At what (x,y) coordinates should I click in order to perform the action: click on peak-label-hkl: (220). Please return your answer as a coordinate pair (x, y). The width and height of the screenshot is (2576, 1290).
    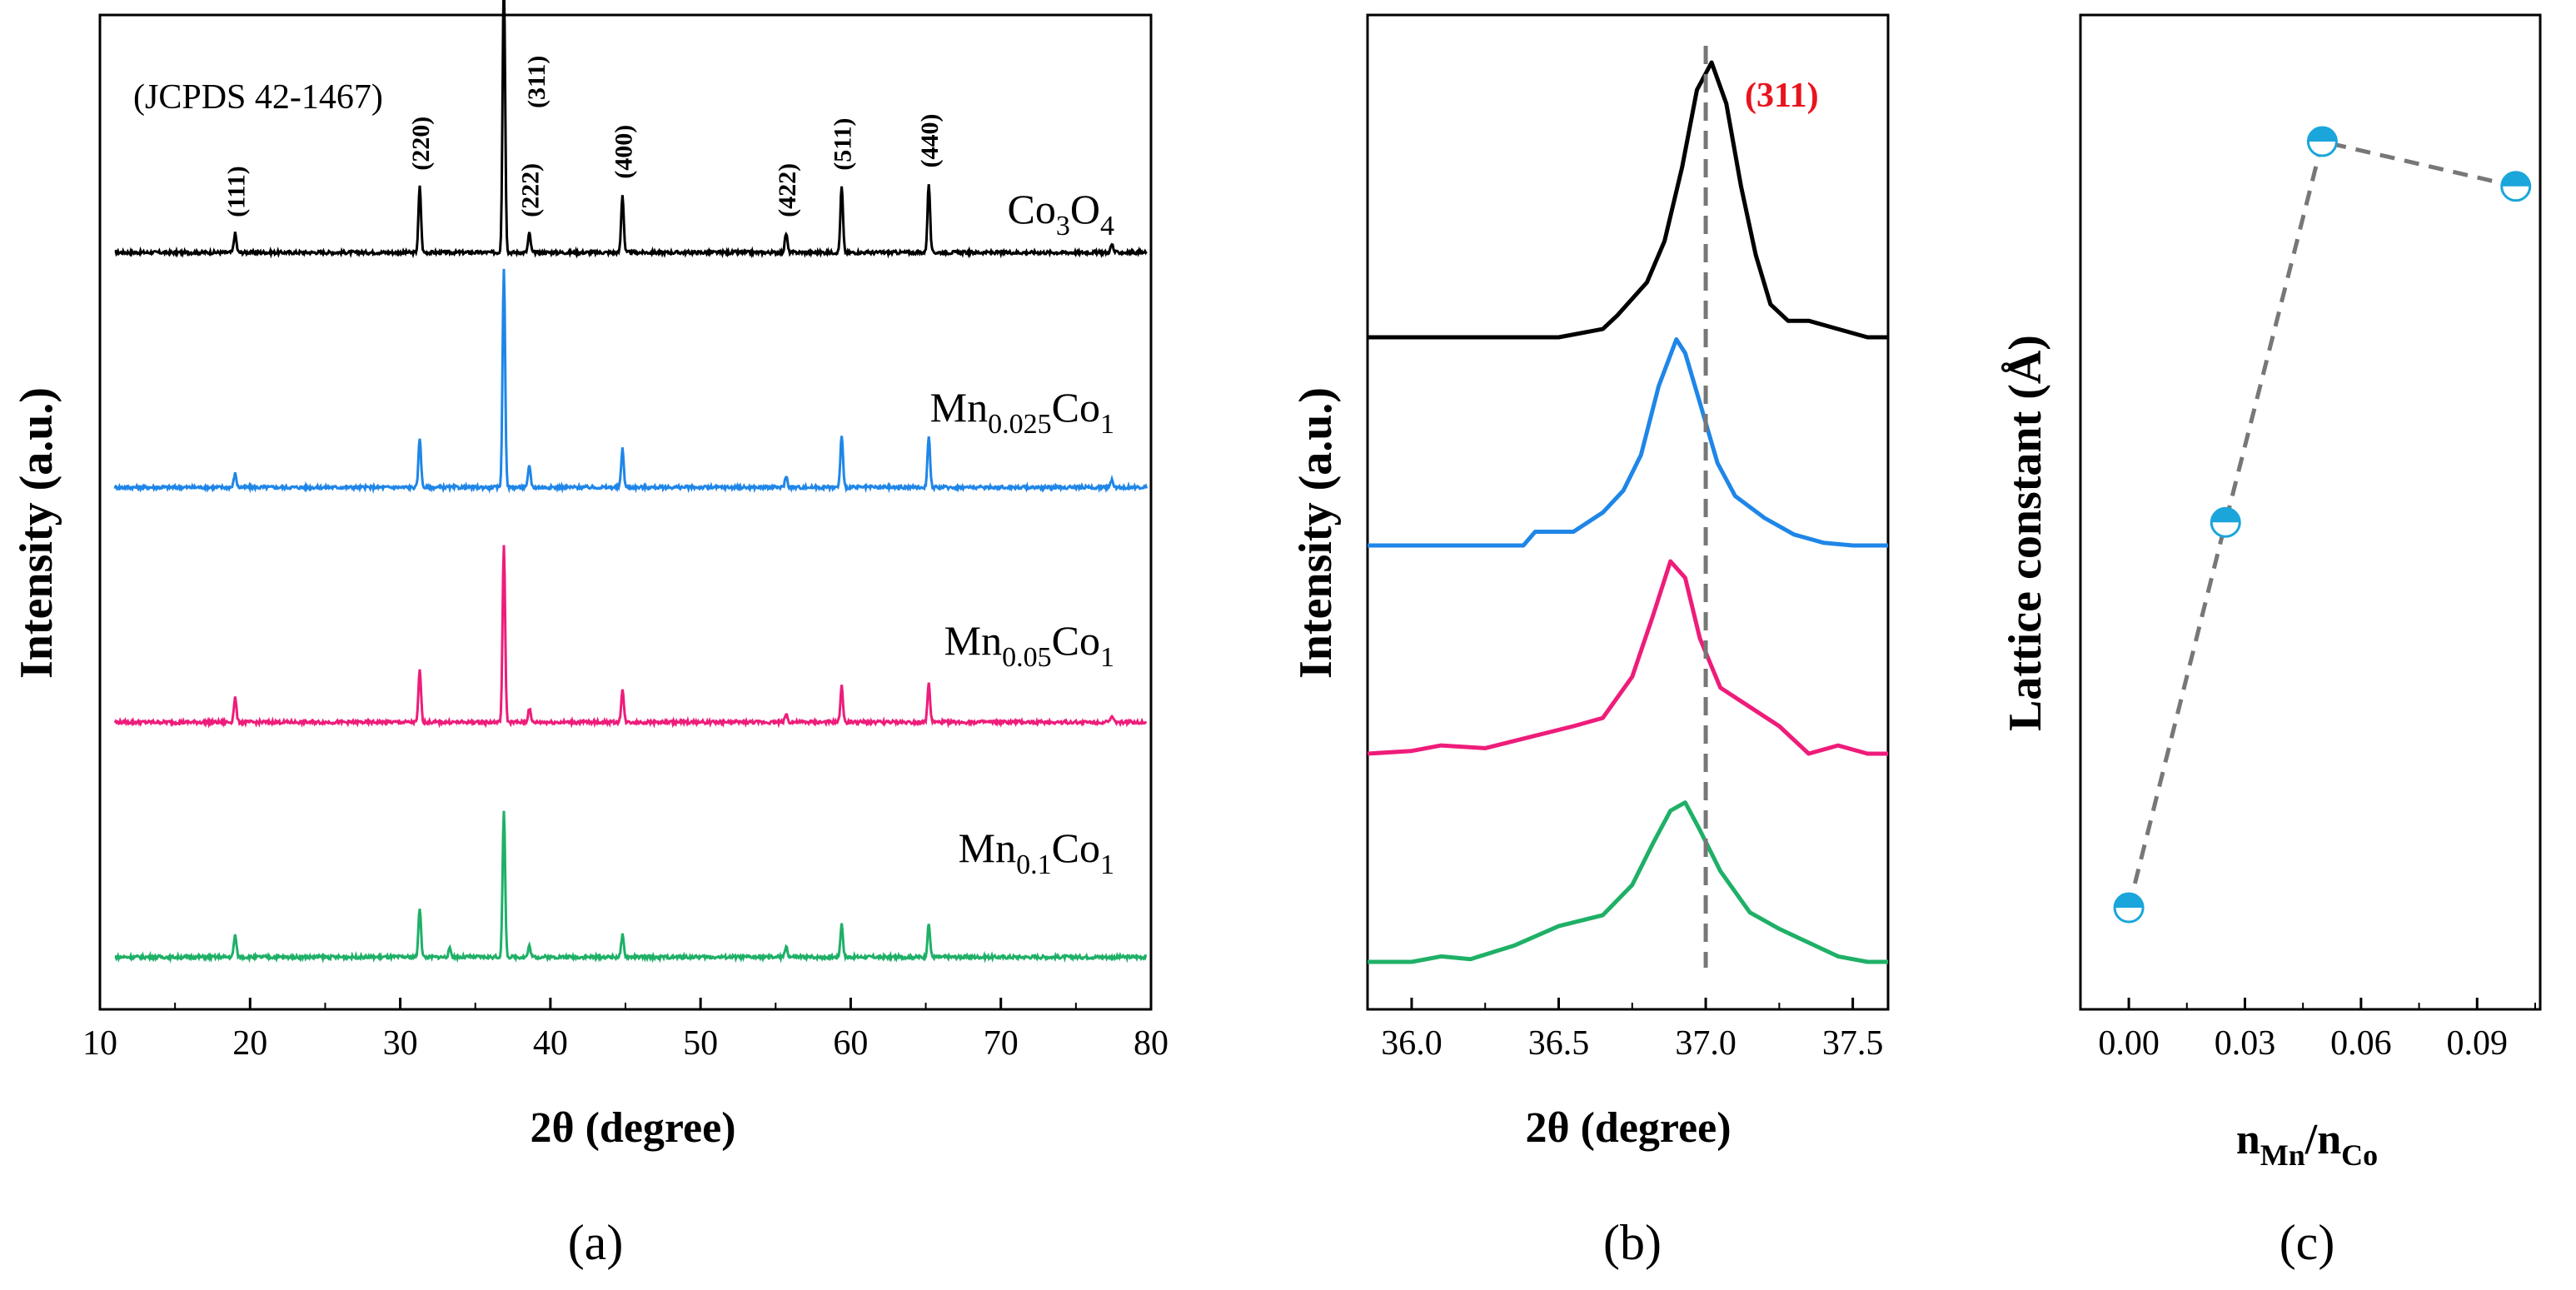
    Looking at the image, I should click on (421, 144).